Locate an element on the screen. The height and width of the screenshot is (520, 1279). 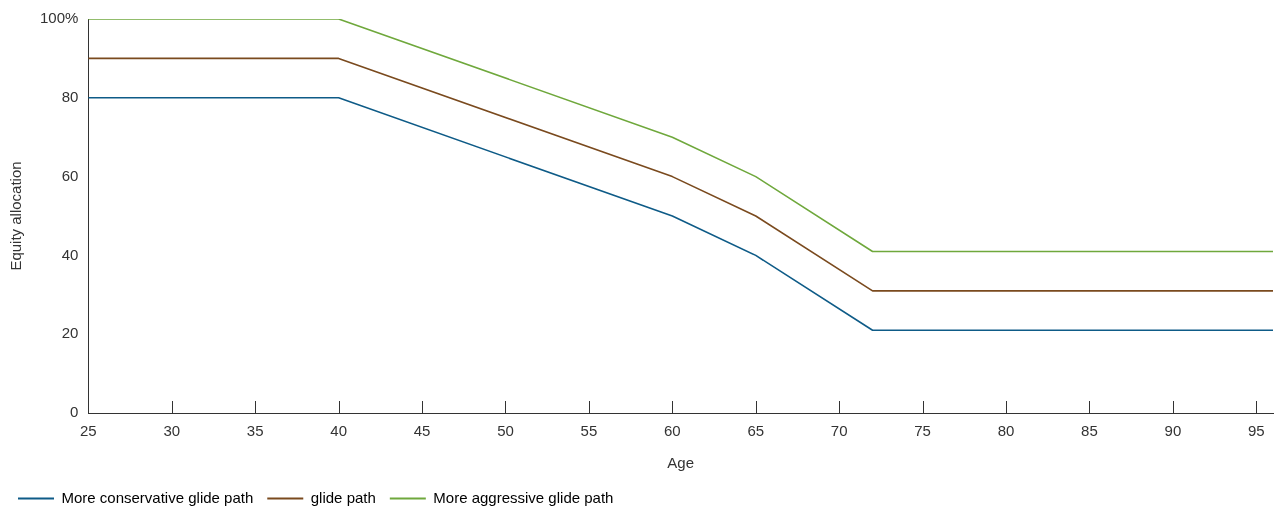
y-tick-label: 60 is located at coordinates (70, 175).